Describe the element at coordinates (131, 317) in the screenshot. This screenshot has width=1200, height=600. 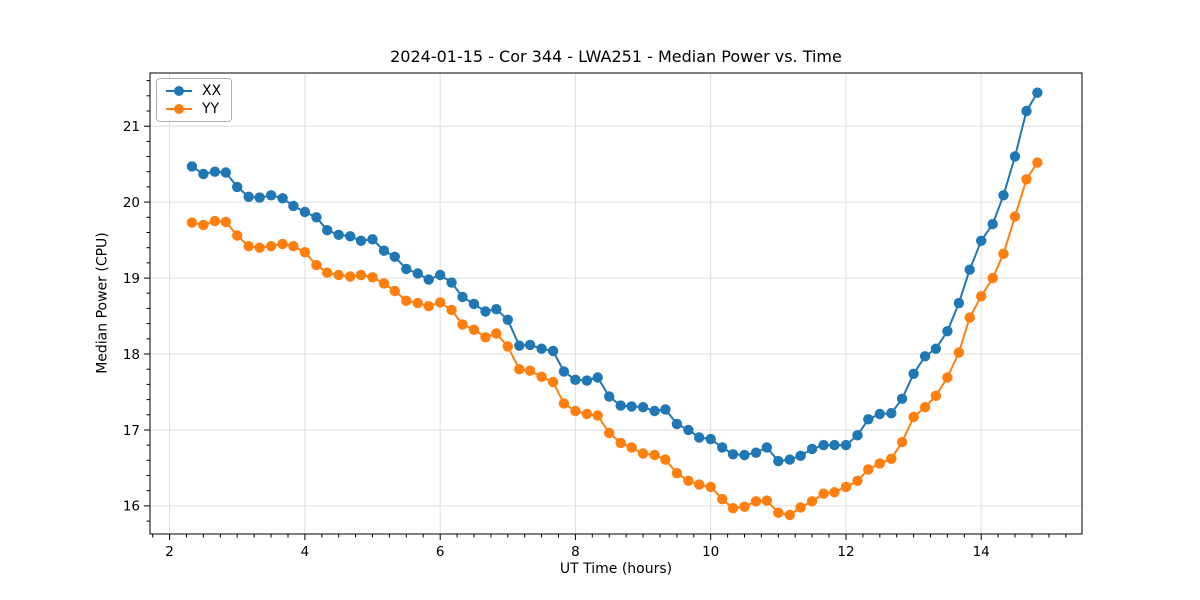
I see `y-tick-labels: 16 17 18 19 20 21` at that location.